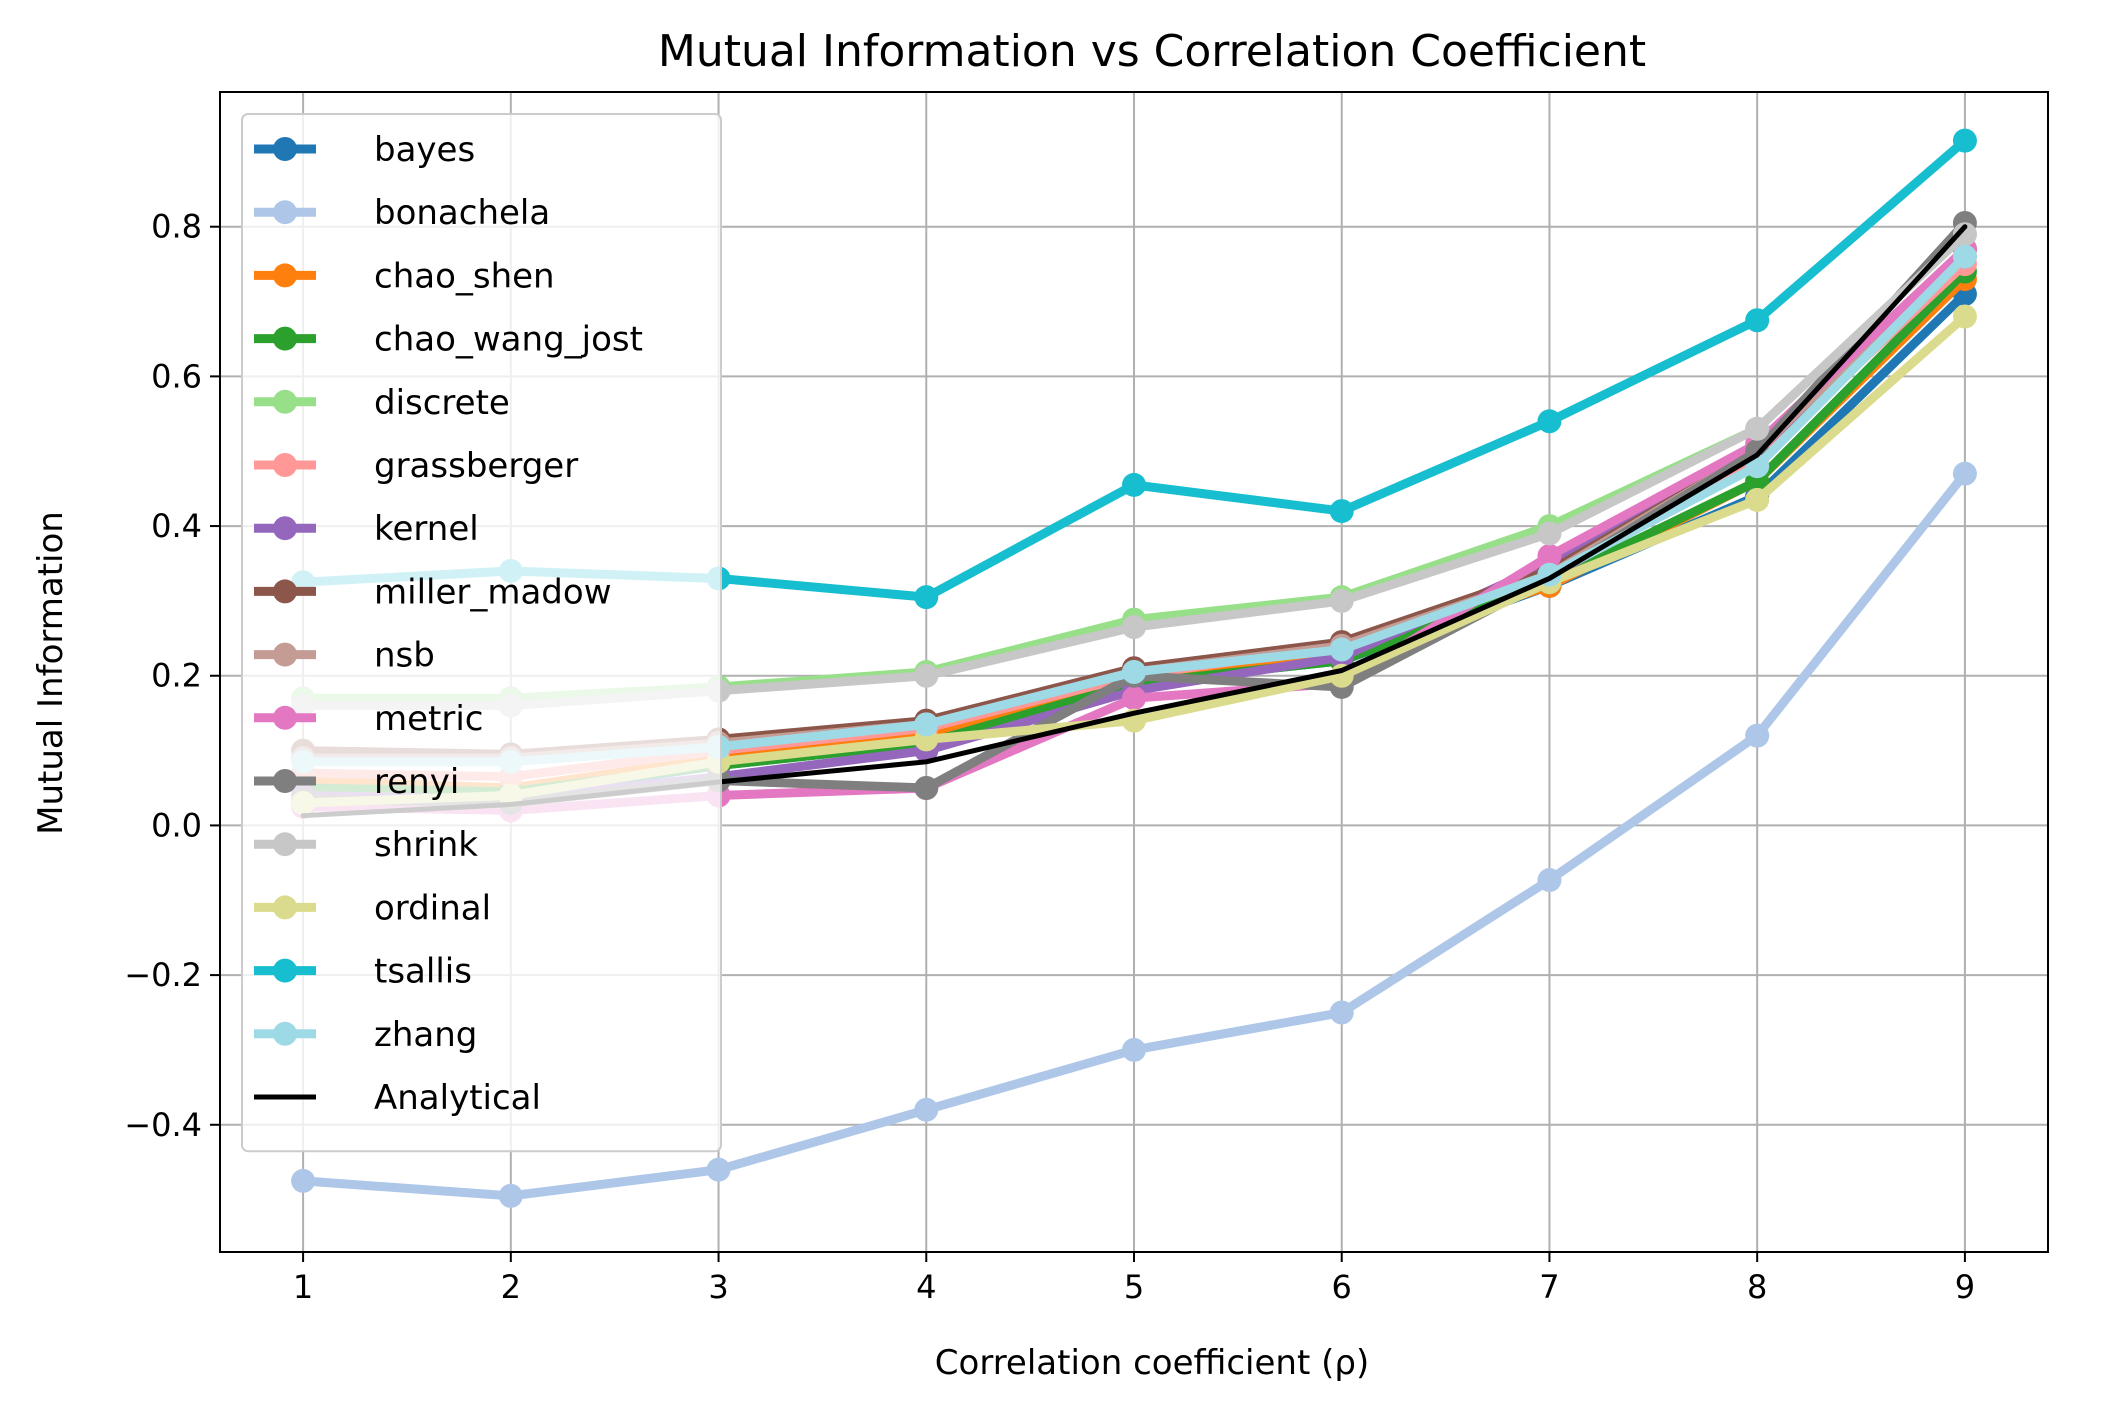 Image resolution: width=2108 pixels, height=1411 pixels. Describe the element at coordinates (511, 1287) in the screenshot. I see `x-tick-label: 2` at that location.